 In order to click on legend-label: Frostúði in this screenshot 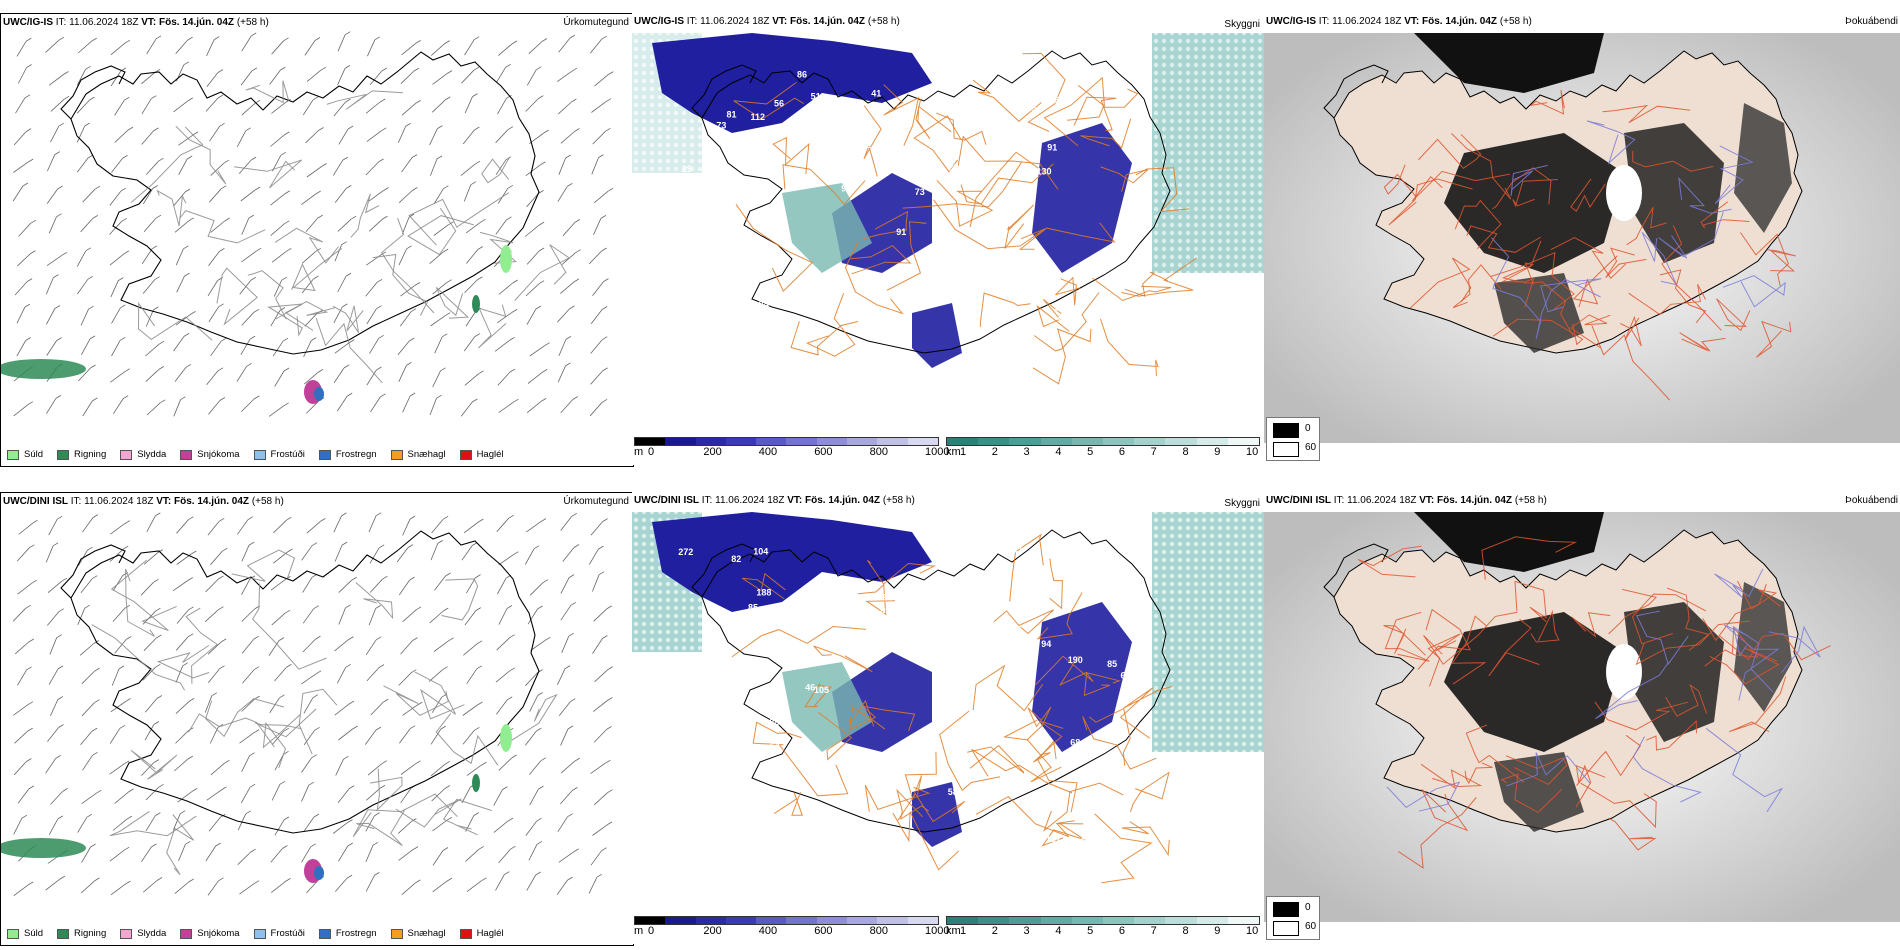, I will do `click(287, 933)`.